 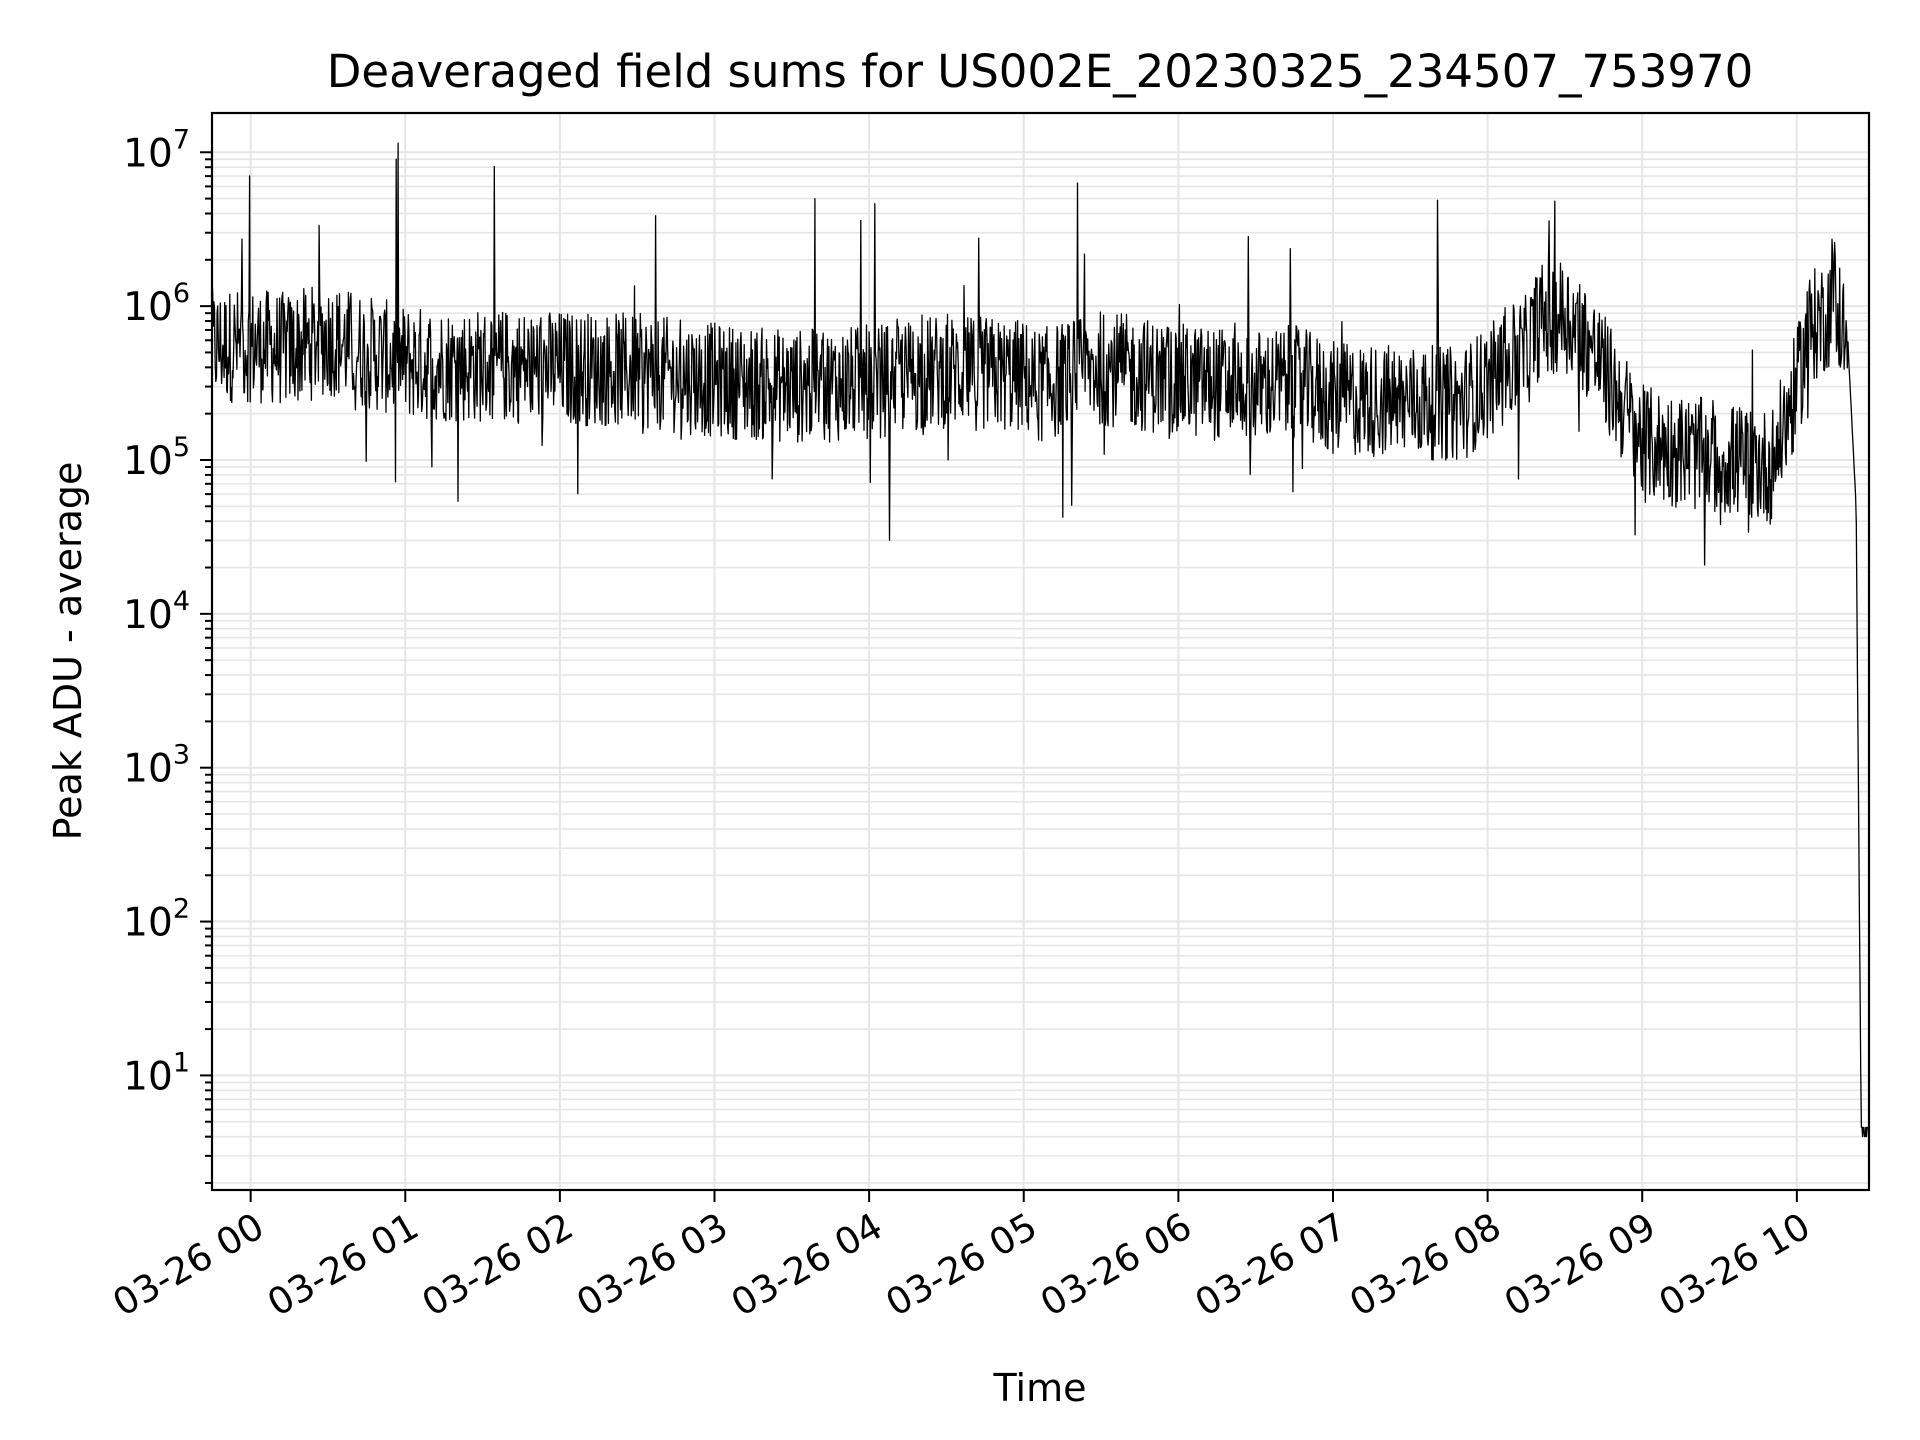 What do you see at coordinates (156, 1073) in the screenshot?
I see `y-tick-label: 10¹` at bounding box center [156, 1073].